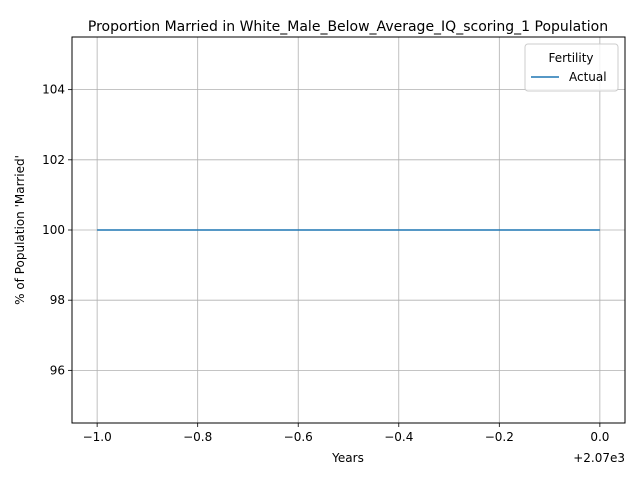 The height and width of the screenshot is (480, 640). What do you see at coordinates (398, 437) in the screenshot?
I see `x-tick-label: −0.4` at bounding box center [398, 437].